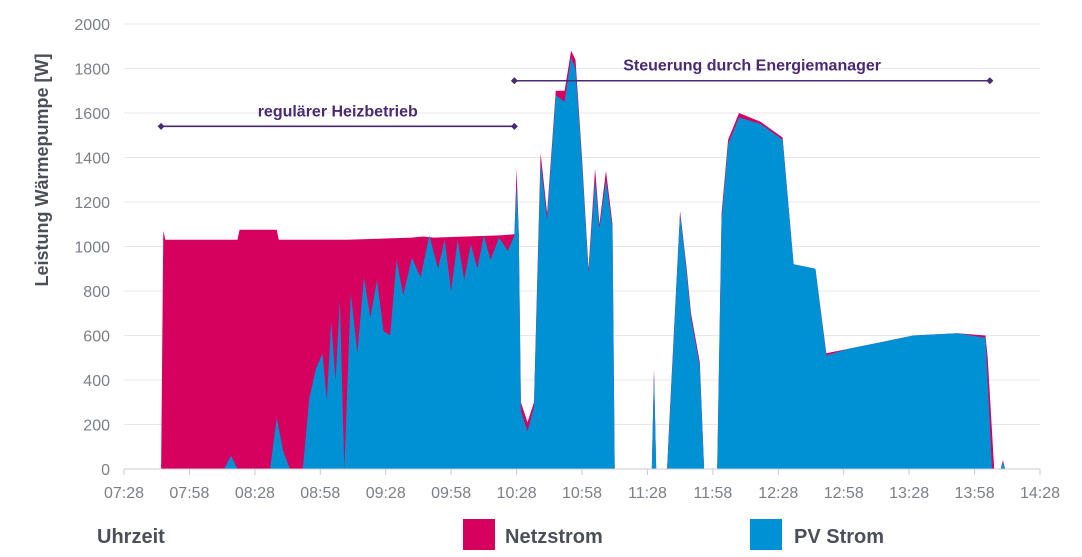 The height and width of the screenshot is (557, 1082). Describe the element at coordinates (320, 493) in the screenshot. I see `x-tick-label: 08:58` at that location.